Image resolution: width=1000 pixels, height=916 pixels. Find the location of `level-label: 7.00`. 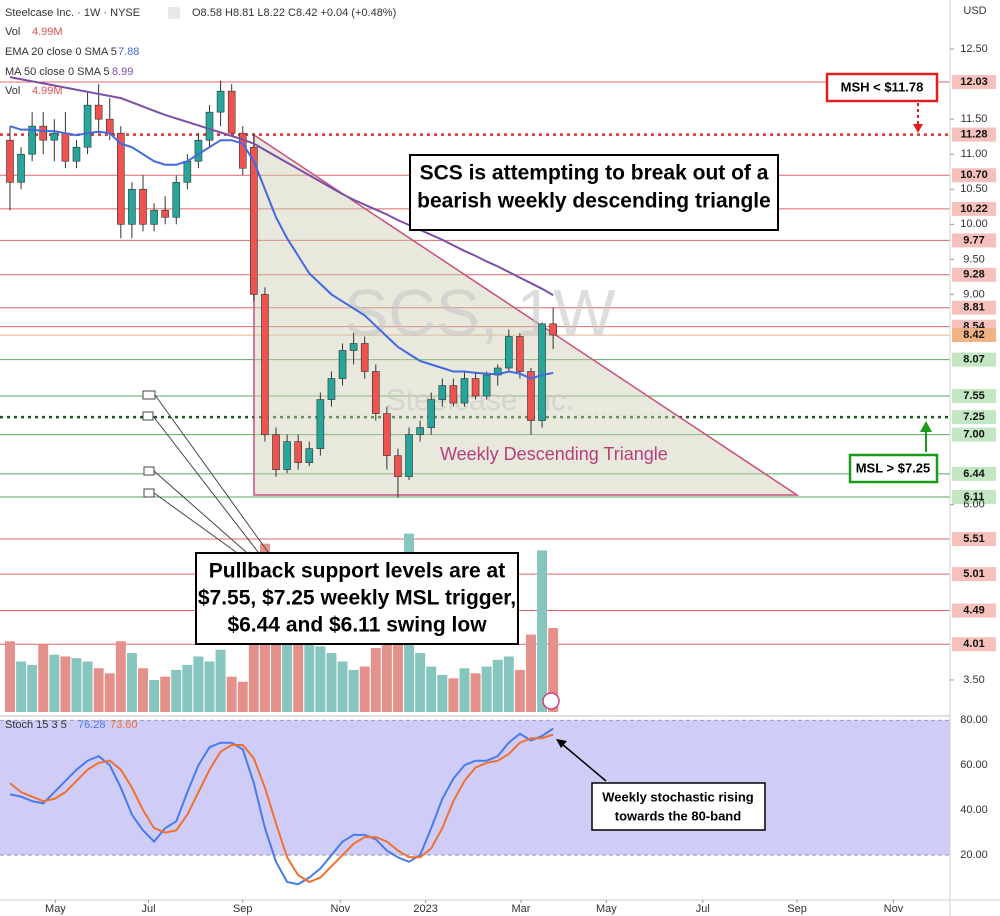

level-label: 7.00 is located at coordinates (973, 435).